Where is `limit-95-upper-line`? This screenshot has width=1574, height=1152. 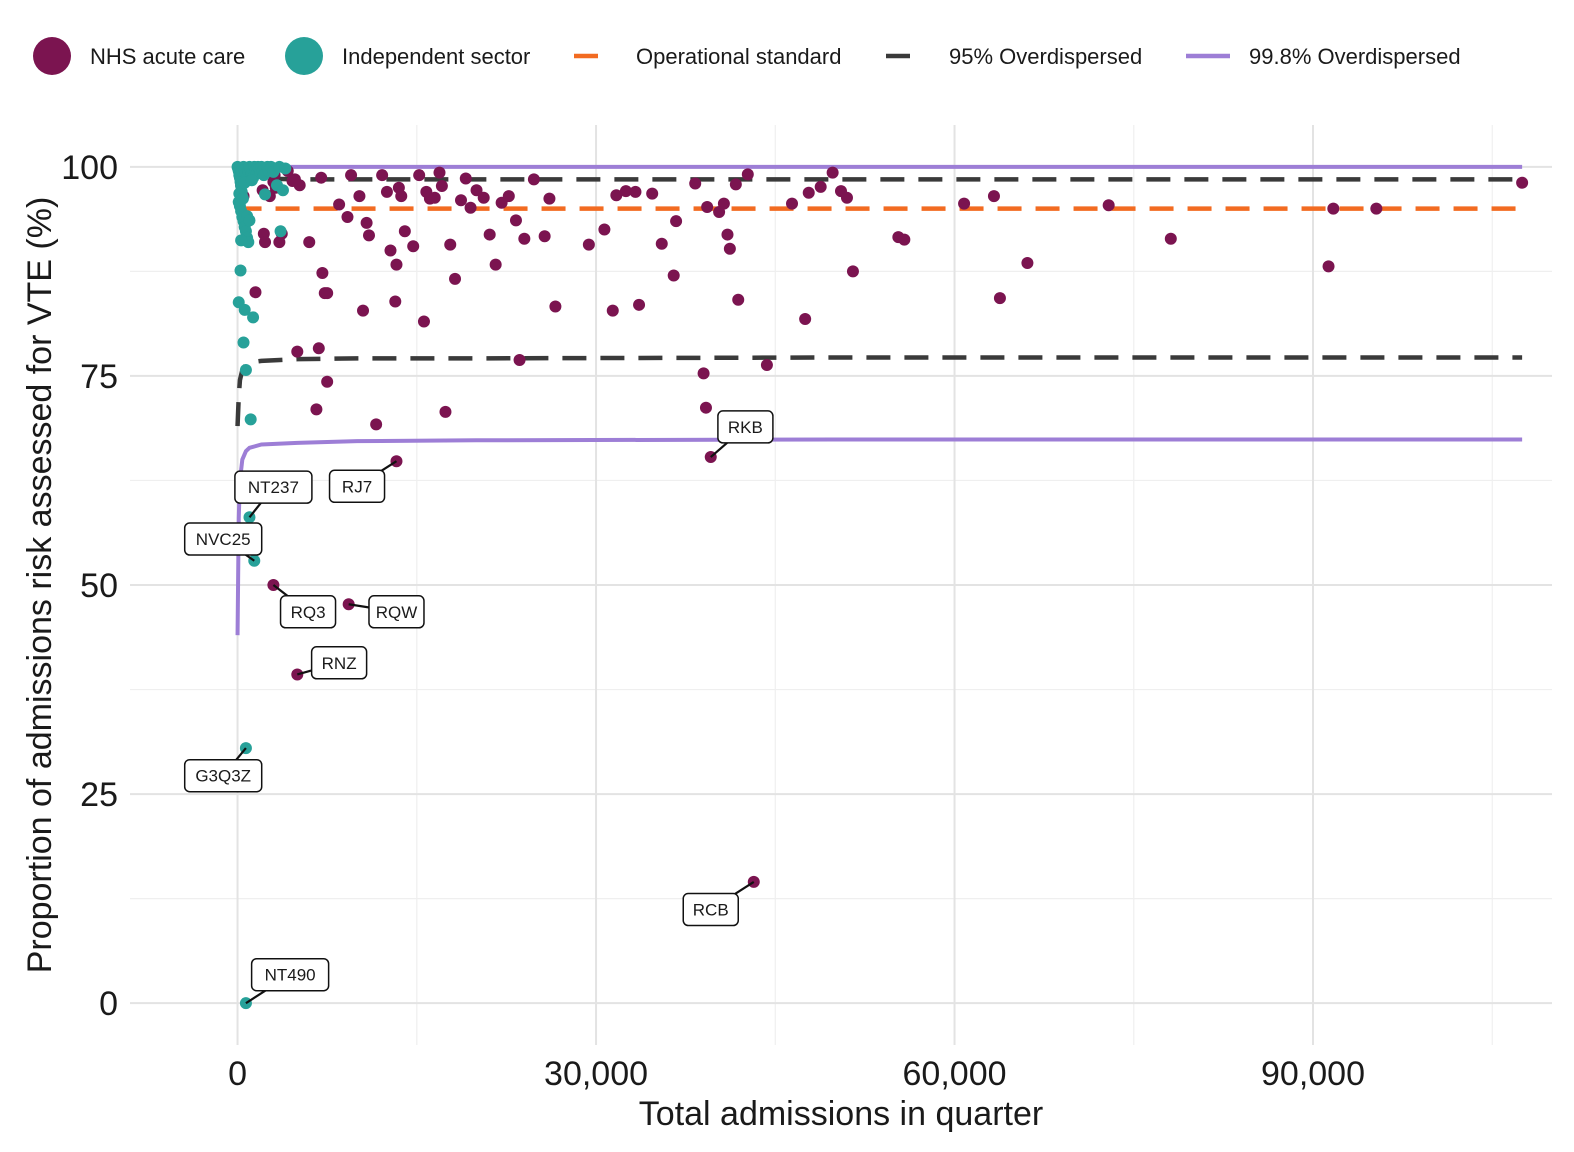
limit-95-upper-line is located at coordinates (879, 176).